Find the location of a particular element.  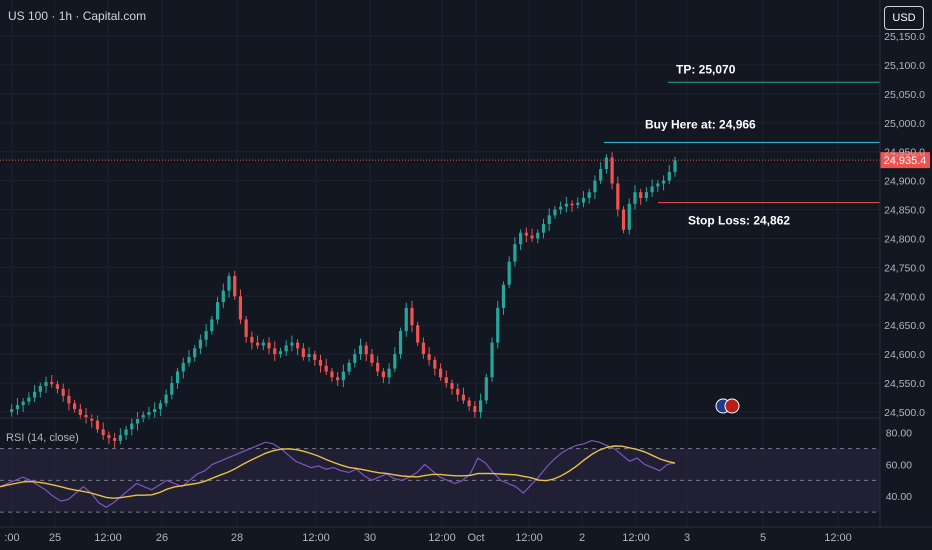

last-price-tag is located at coordinates (905, 160).